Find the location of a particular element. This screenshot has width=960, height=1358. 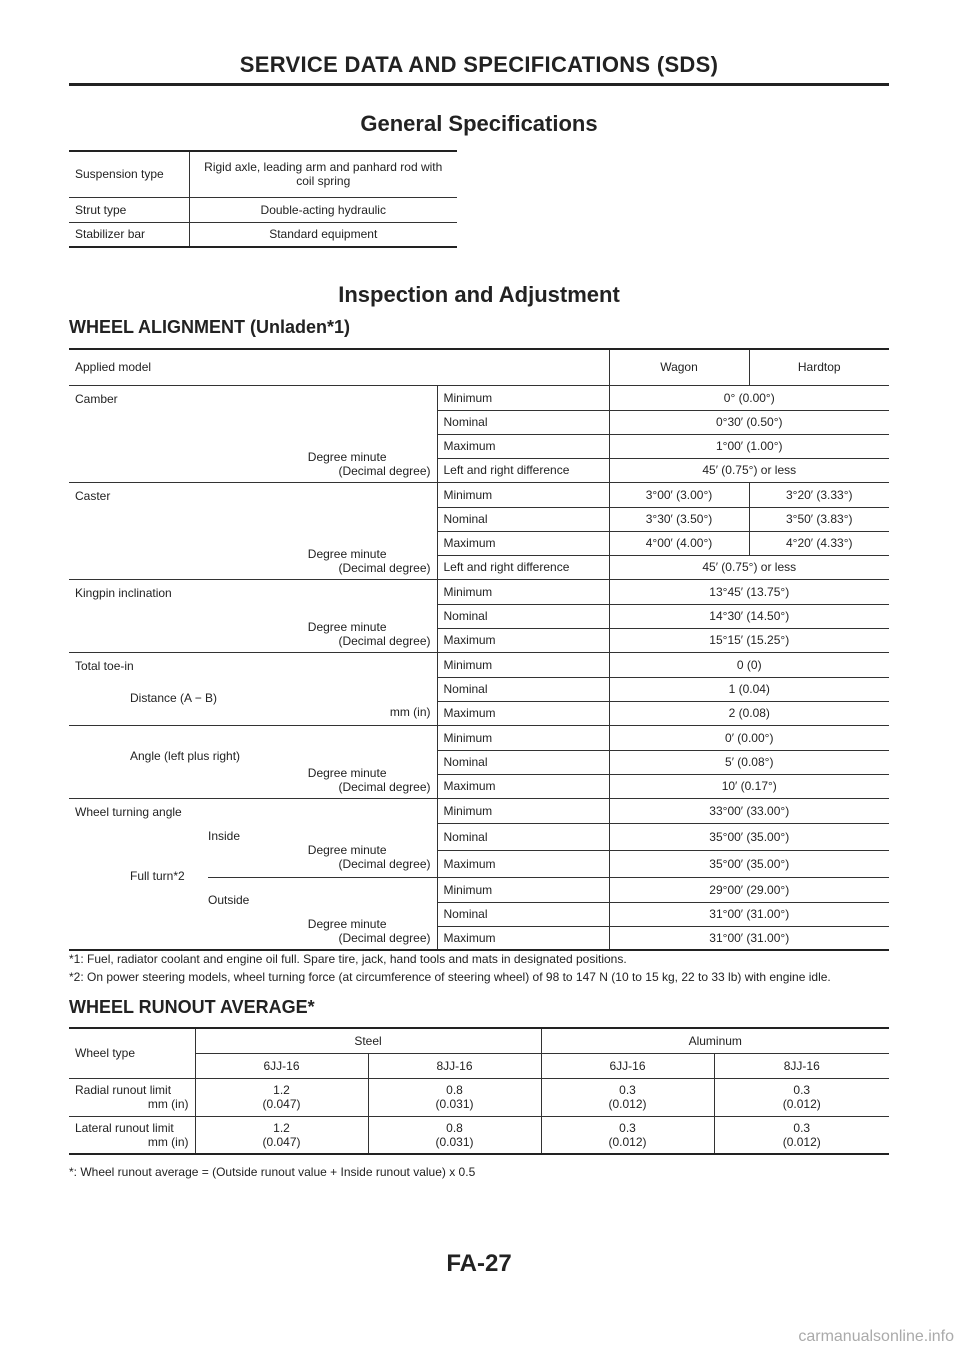

lateral-value: 1.2 (0.047) is located at coordinates (282, 1135).